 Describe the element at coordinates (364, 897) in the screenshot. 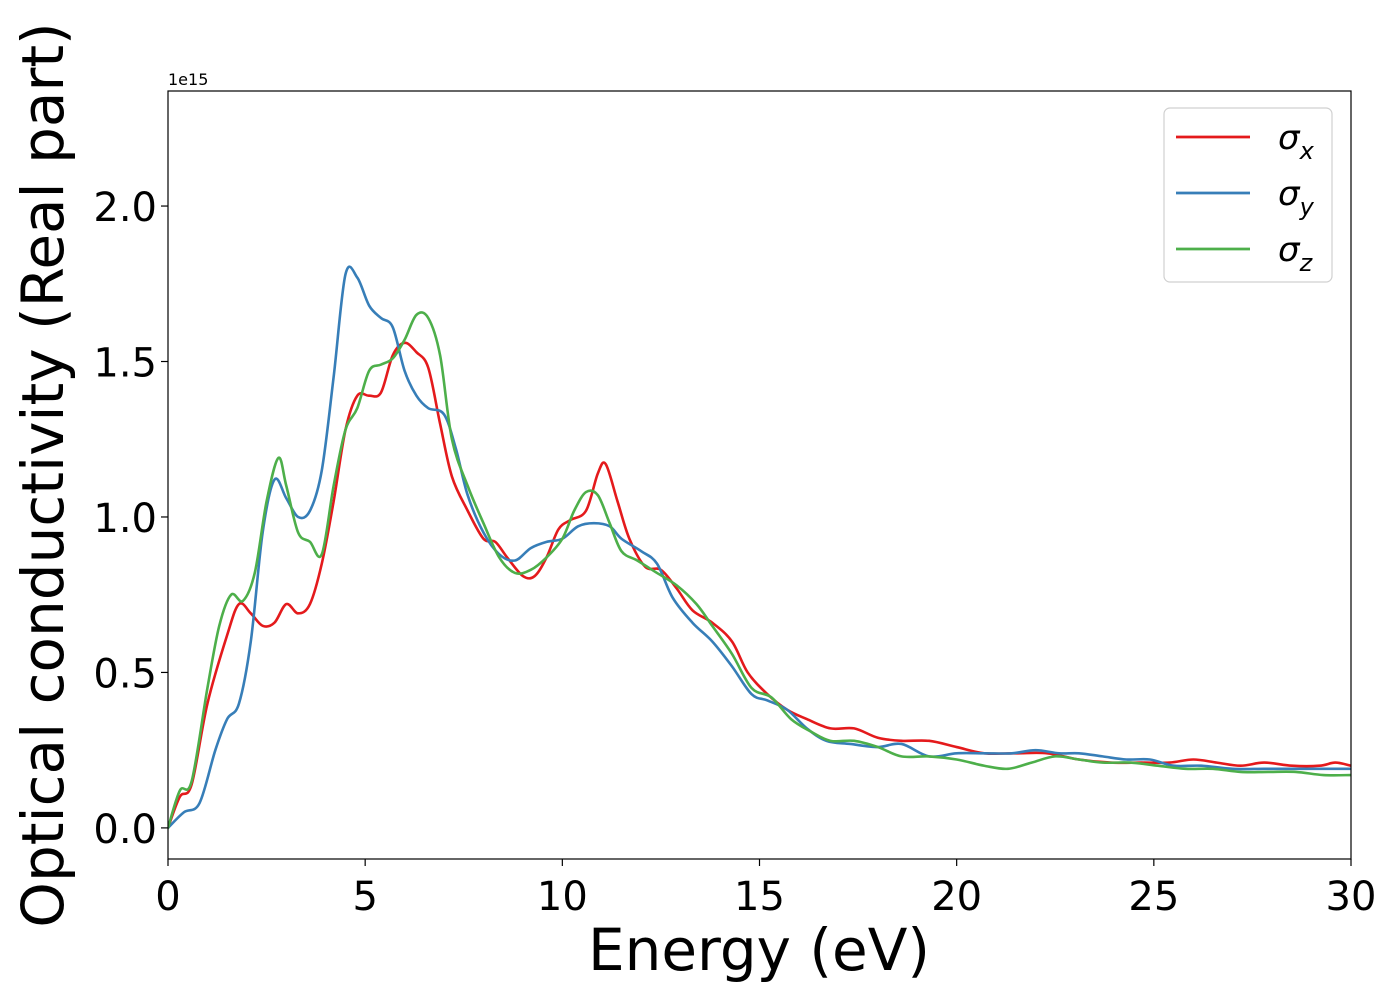

I see `x-tick-label: 5` at that location.